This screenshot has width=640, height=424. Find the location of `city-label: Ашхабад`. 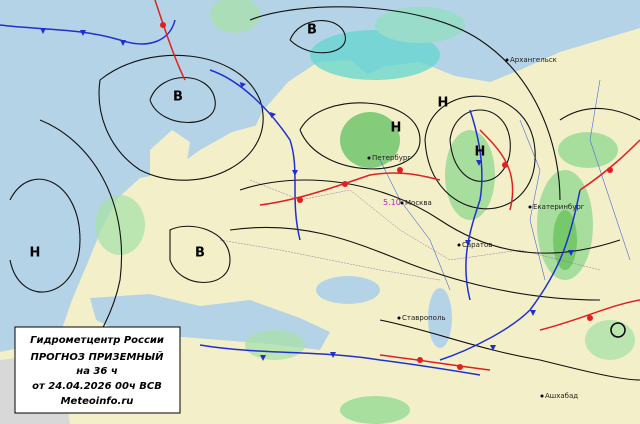

city-label: Ашхабад is located at coordinates (561, 396).